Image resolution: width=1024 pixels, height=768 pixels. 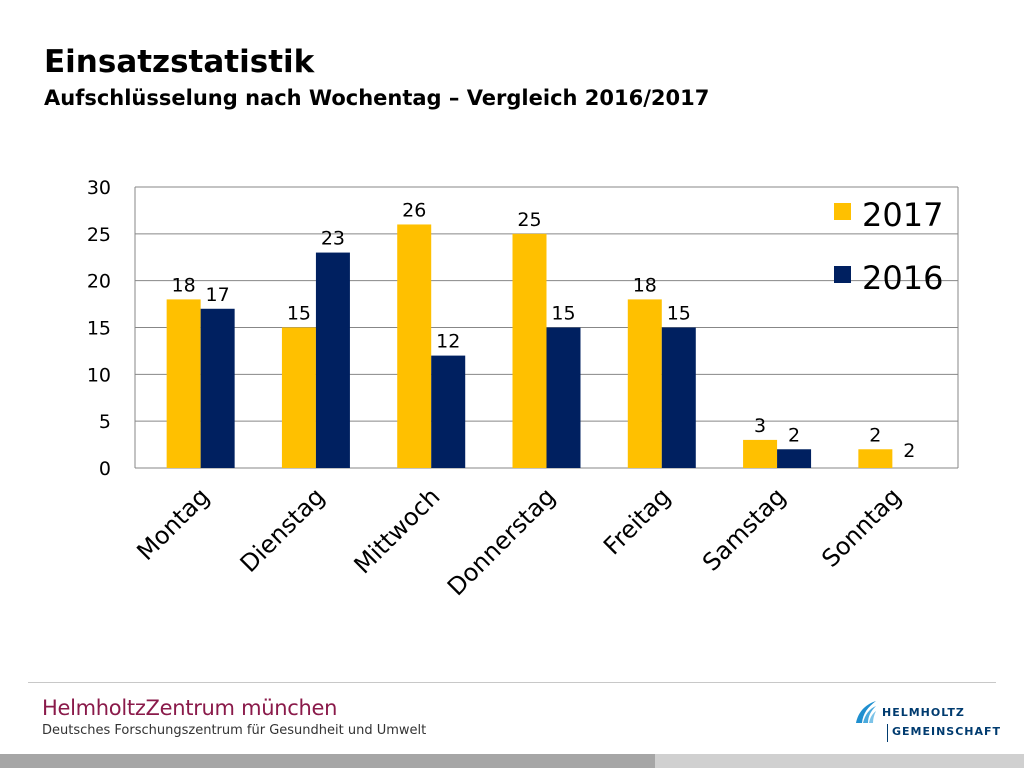 What do you see at coordinates (875, 458) in the screenshot?
I see `bar-2017-sonntag` at bounding box center [875, 458].